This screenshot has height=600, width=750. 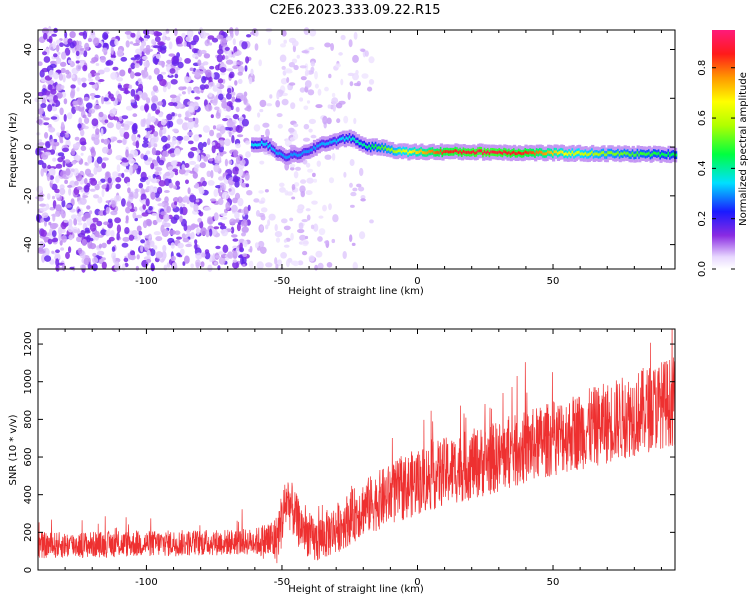 What do you see at coordinates (28, 98) in the screenshot?
I see `y-tick-label: 20` at bounding box center [28, 98].